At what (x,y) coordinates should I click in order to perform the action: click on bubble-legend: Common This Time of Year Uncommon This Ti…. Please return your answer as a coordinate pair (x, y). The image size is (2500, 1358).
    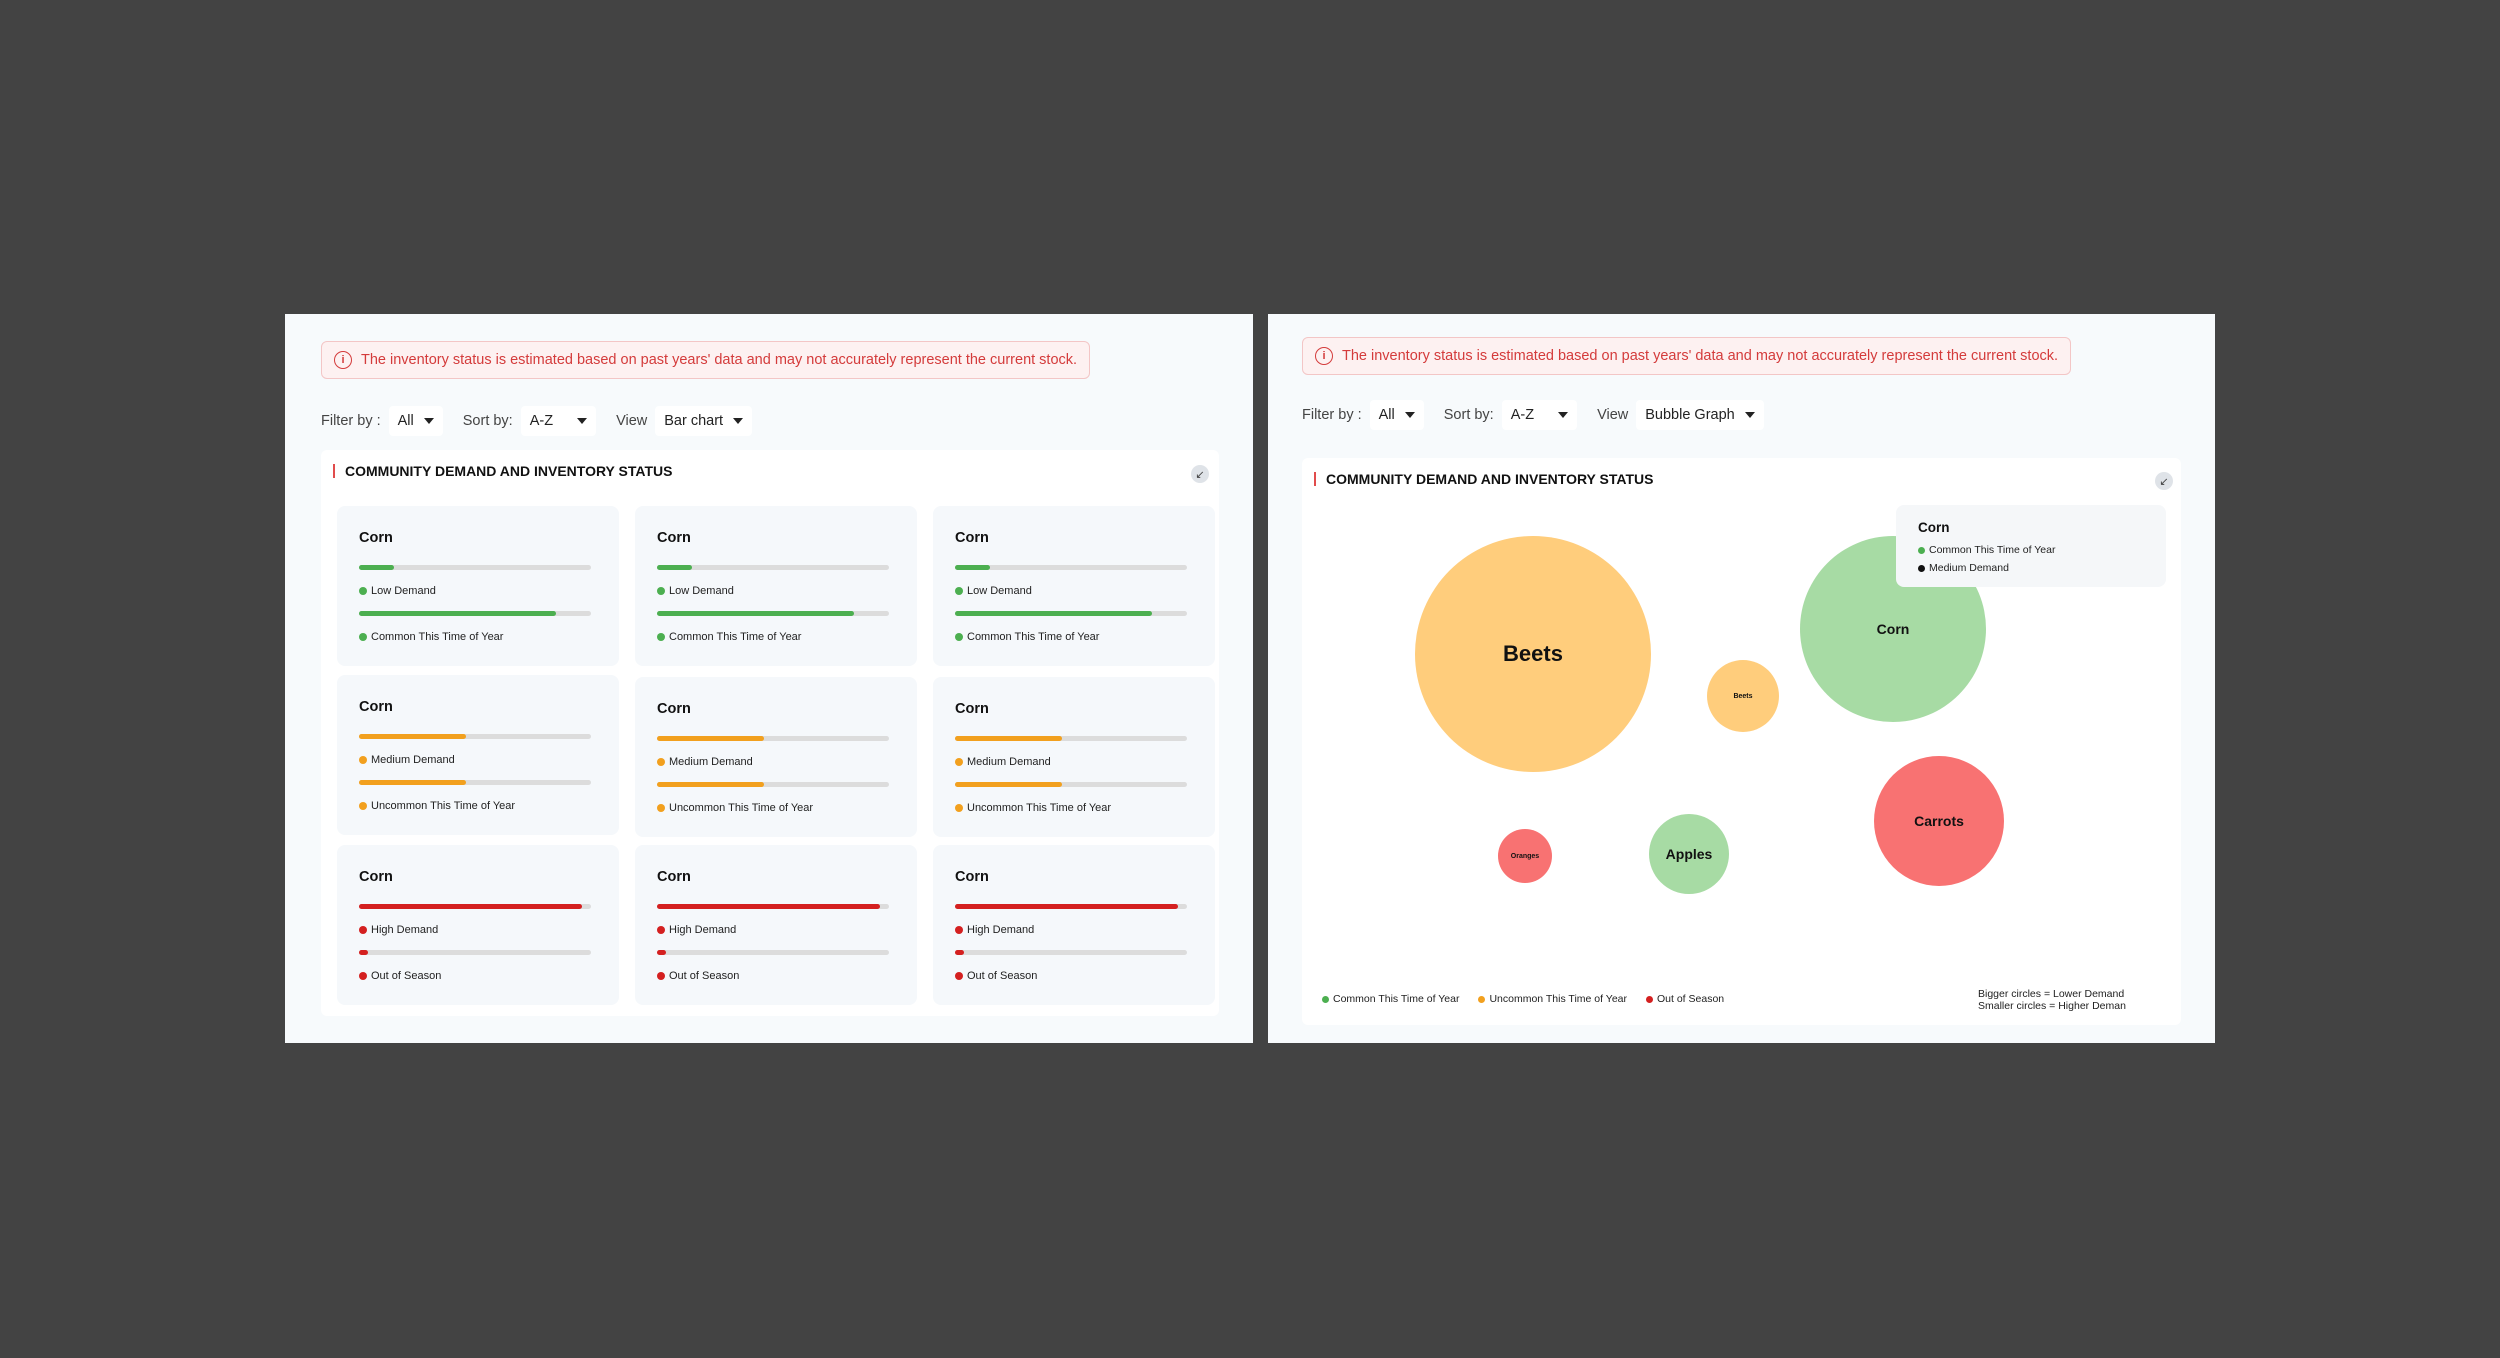
    Looking at the image, I should click on (1532, 999).